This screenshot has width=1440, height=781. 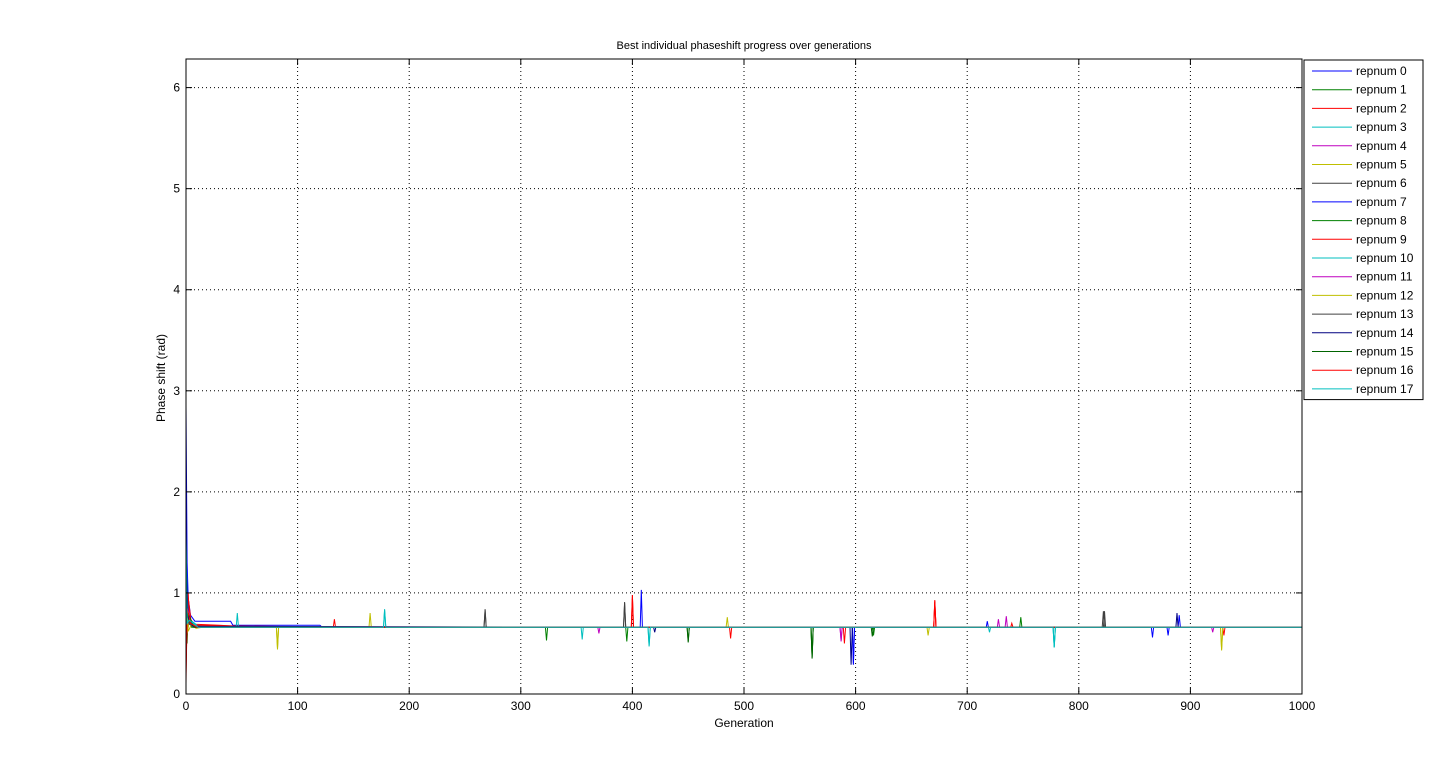 What do you see at coordinates (743, 723) in the screenshot?
I see `x-axis-label: Generation` at bounding box center [743, 723].